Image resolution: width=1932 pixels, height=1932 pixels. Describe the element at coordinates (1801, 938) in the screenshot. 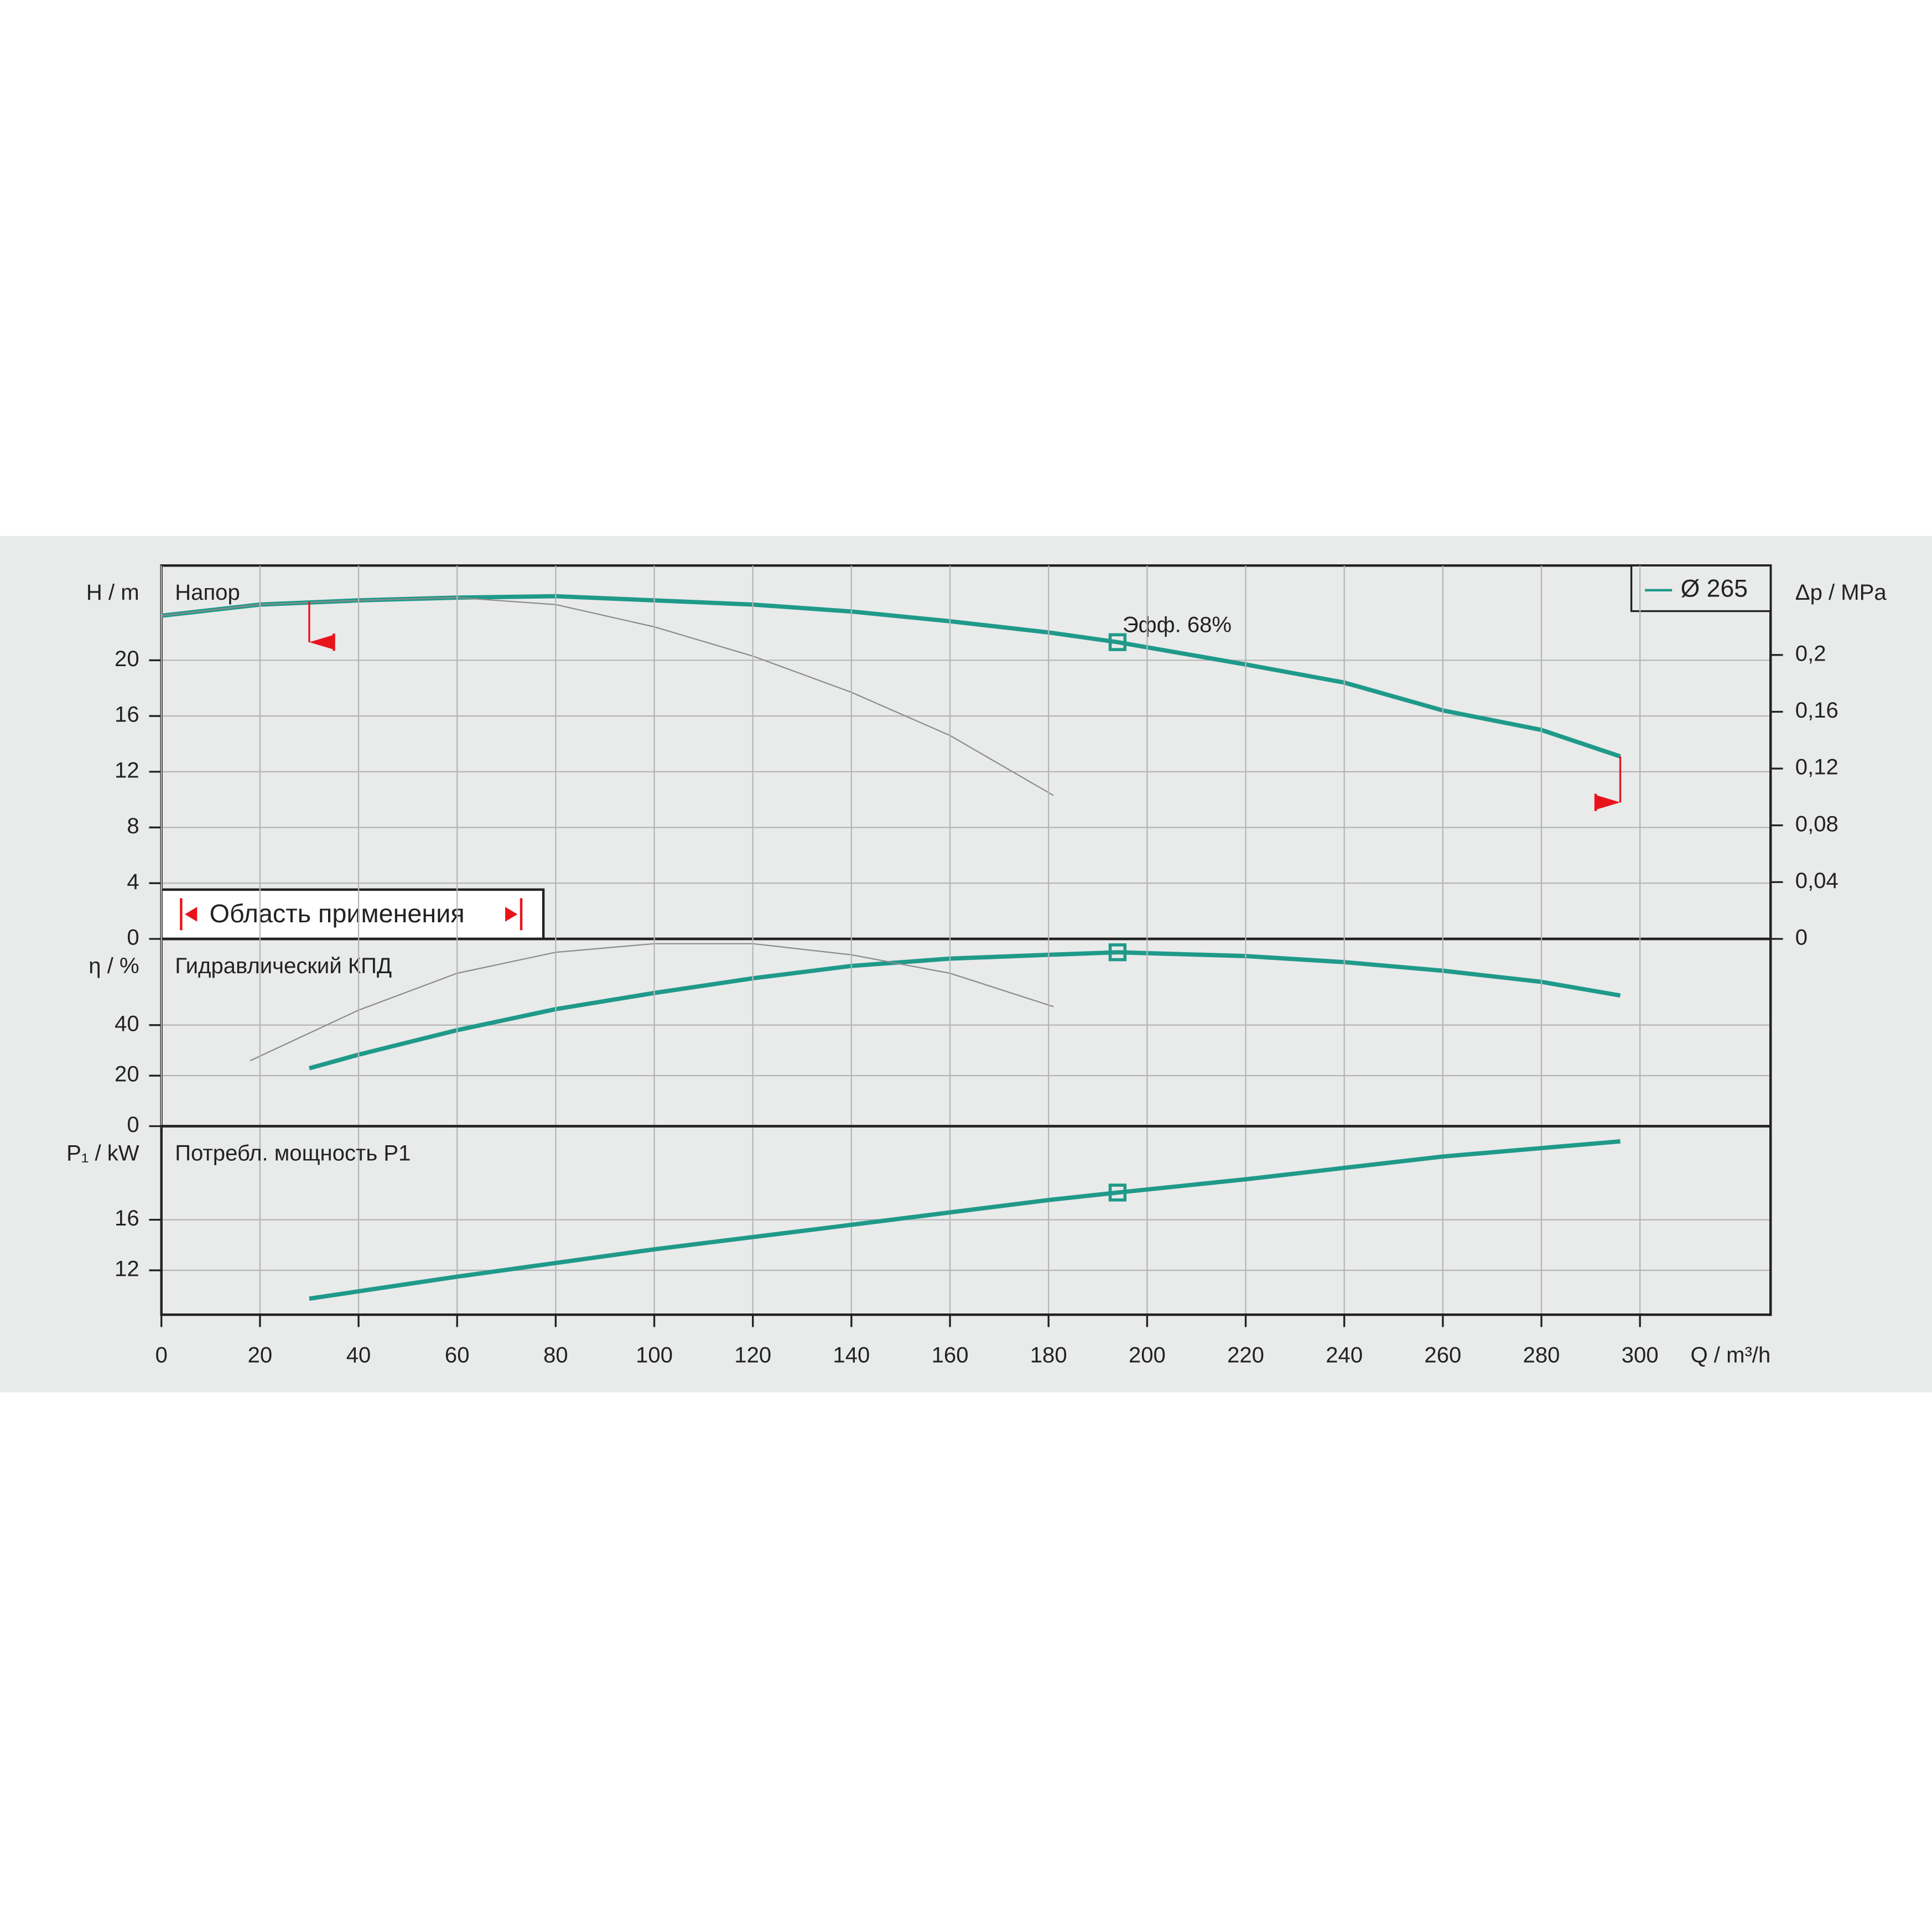

I see `y2-tick-label: 0` at that location.